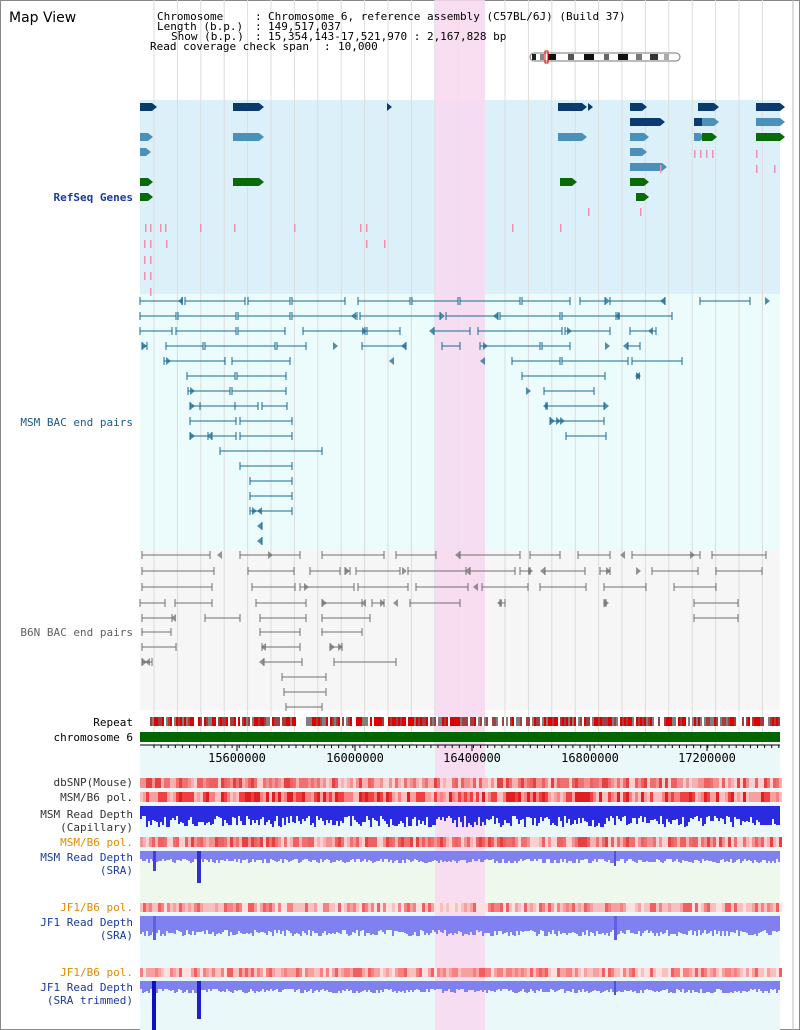  Describe the element at coordinates (259, 541) in the screenshot. I see `bac-end-marker` at that location.